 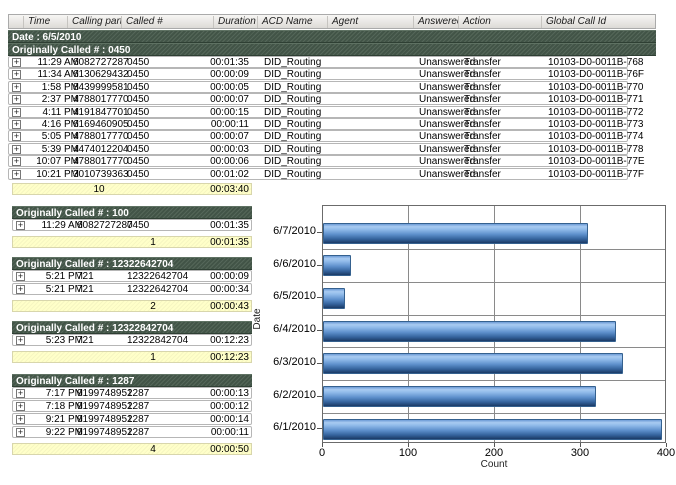 I want to click on cell-duration: 00:00:34, so click(x=229, y=289).